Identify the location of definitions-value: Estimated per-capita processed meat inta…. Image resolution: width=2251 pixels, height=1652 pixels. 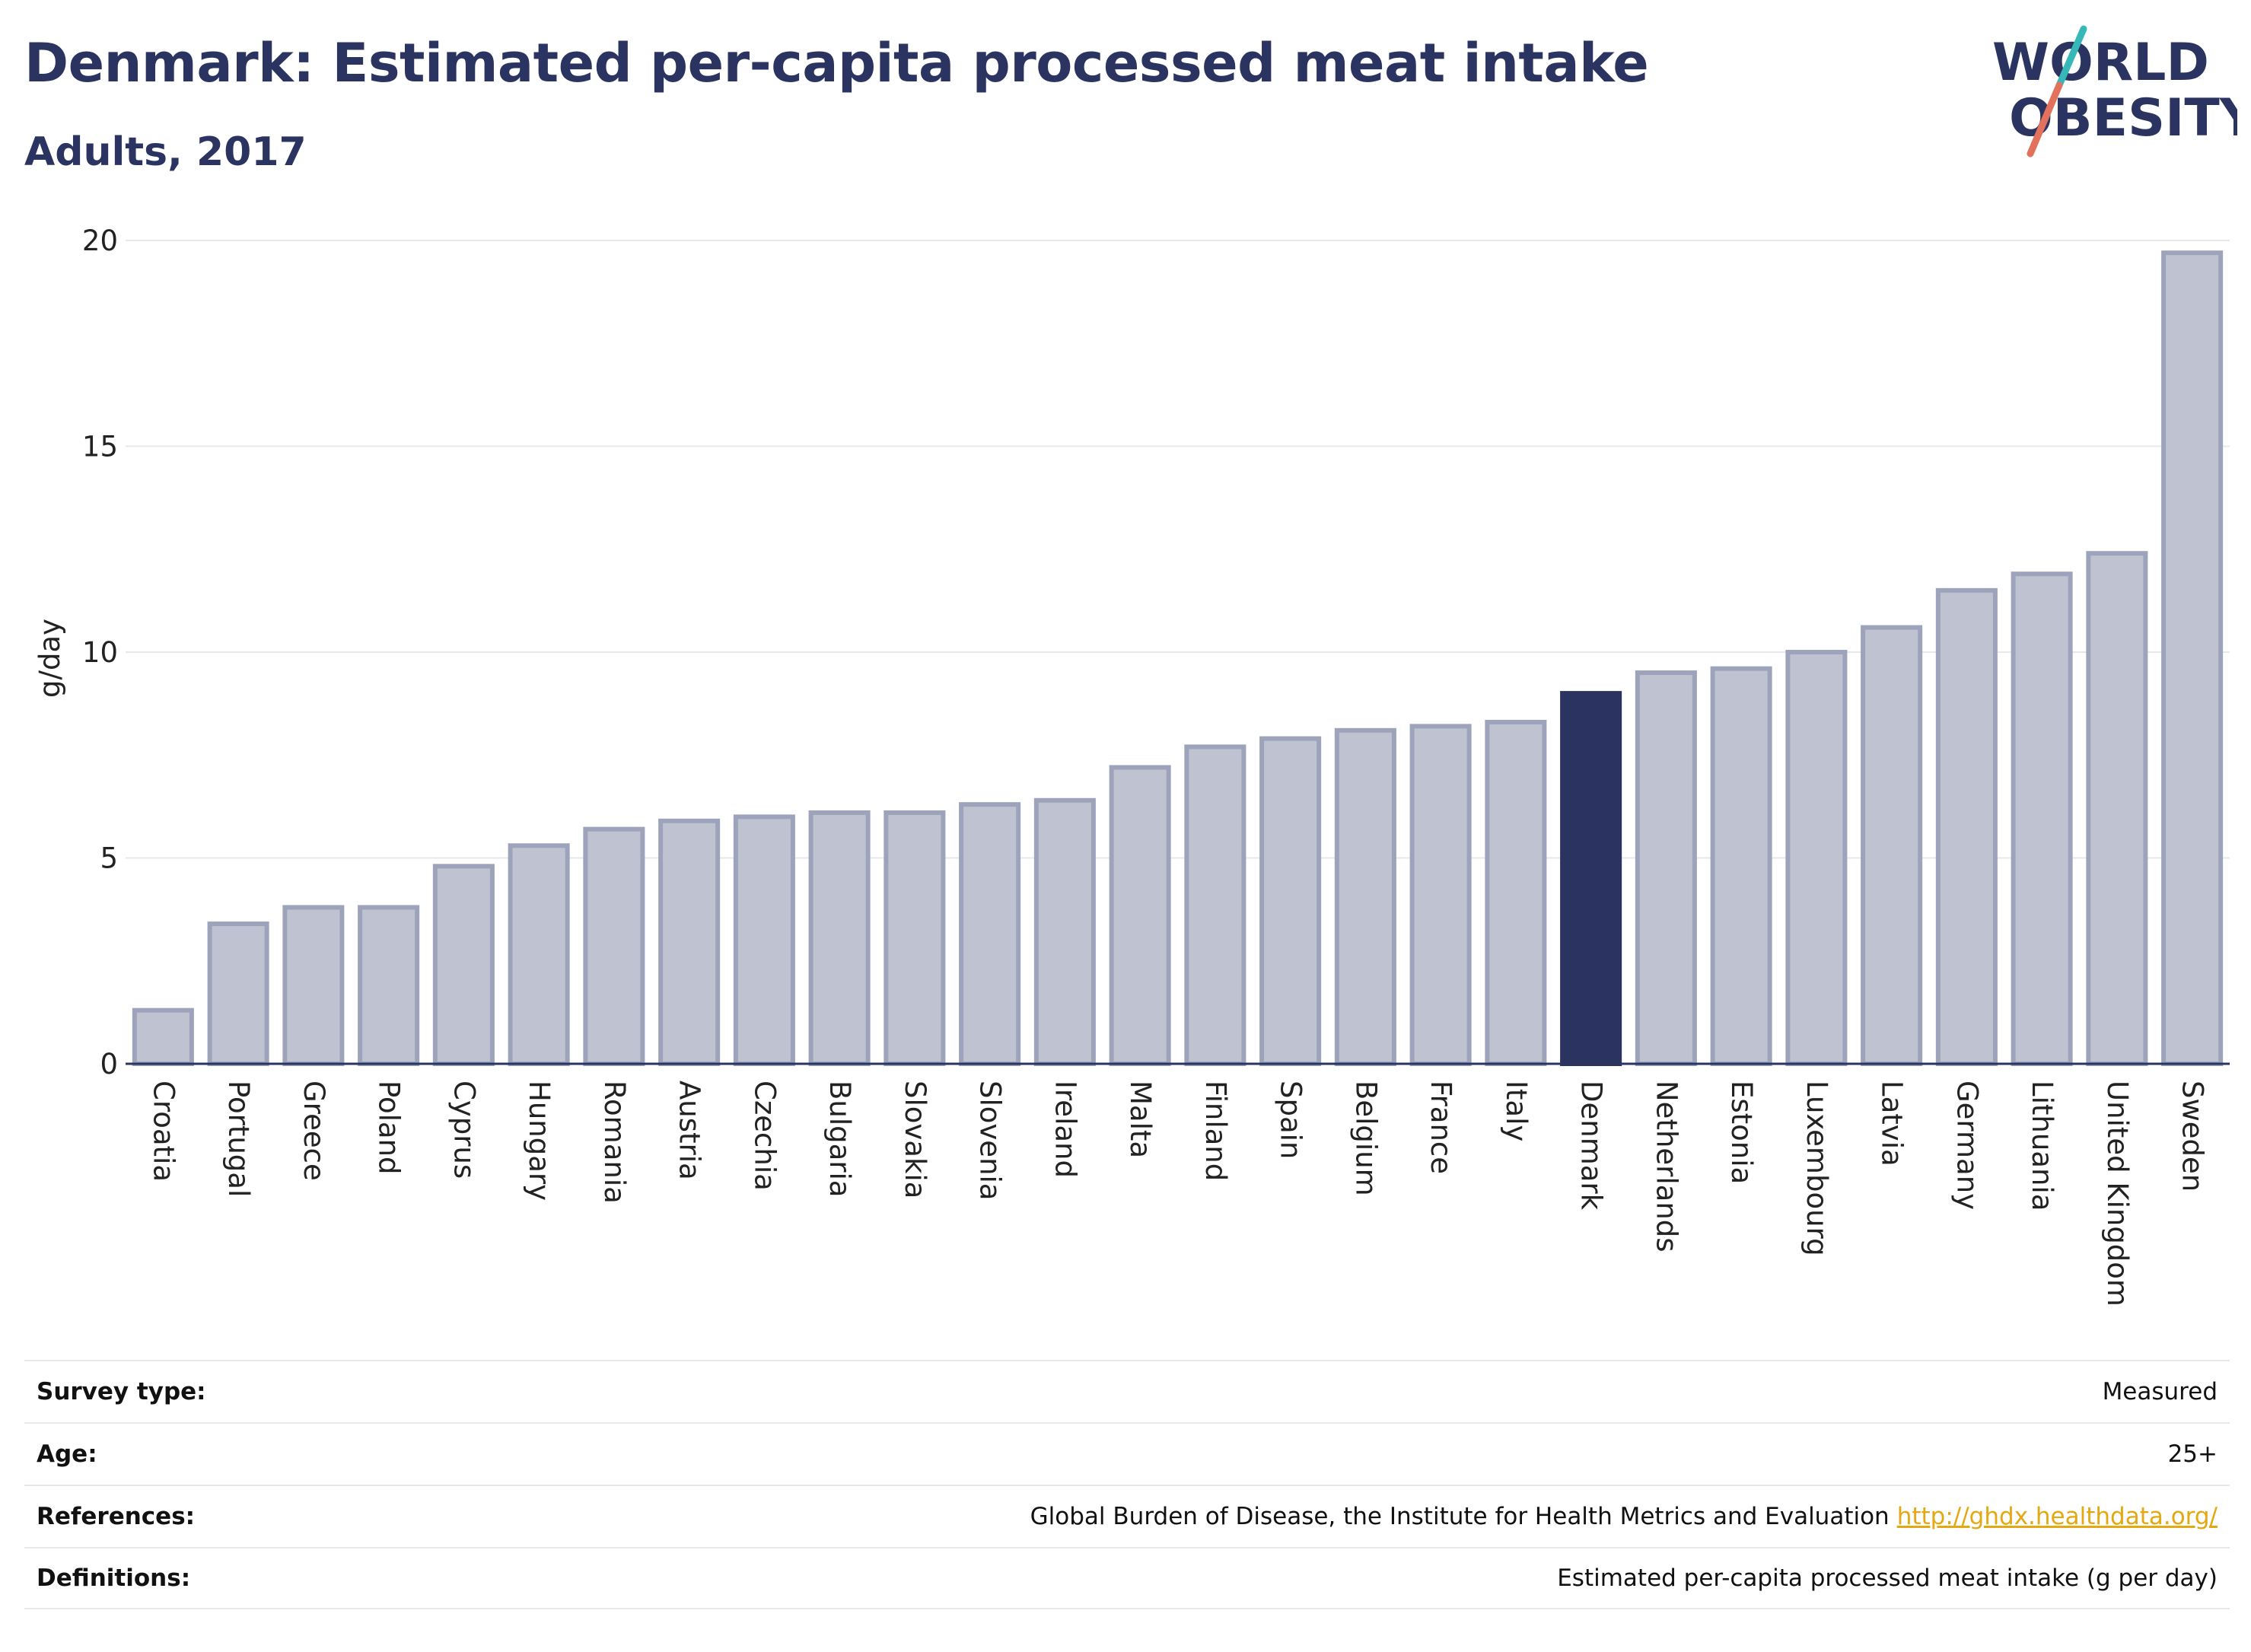
(1887, 1578).